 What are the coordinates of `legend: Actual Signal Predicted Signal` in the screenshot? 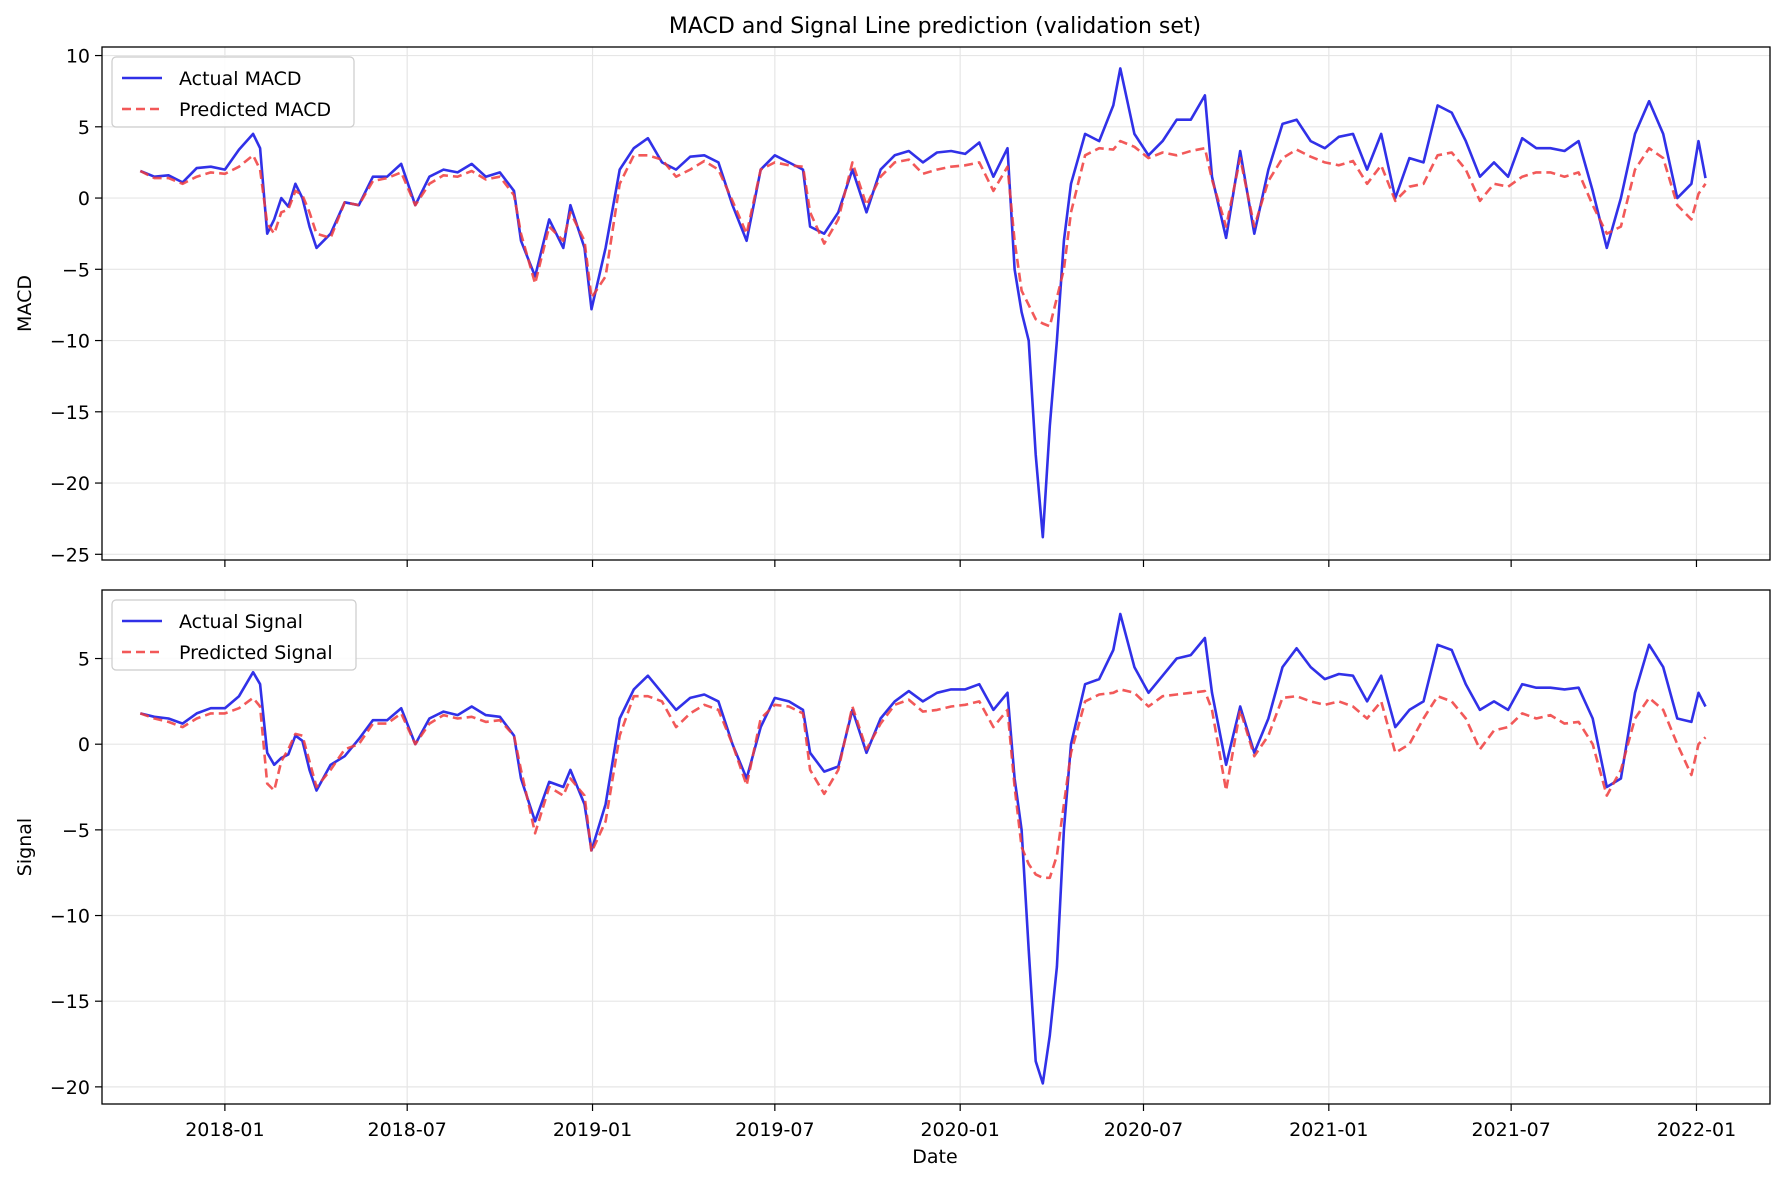 It's located at (234, 635).